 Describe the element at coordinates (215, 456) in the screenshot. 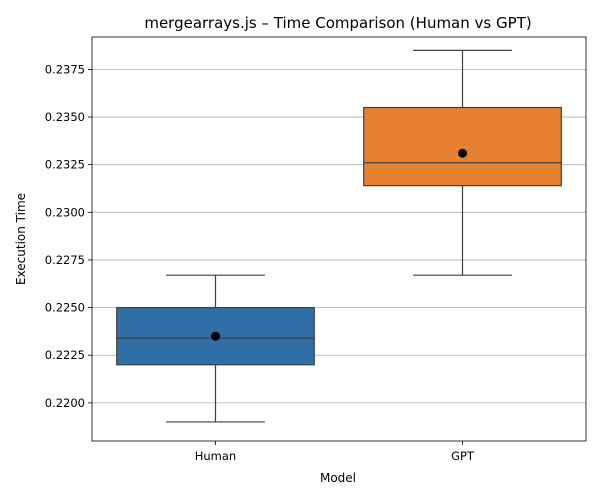

I see `x-tick-label: Human` at that location.